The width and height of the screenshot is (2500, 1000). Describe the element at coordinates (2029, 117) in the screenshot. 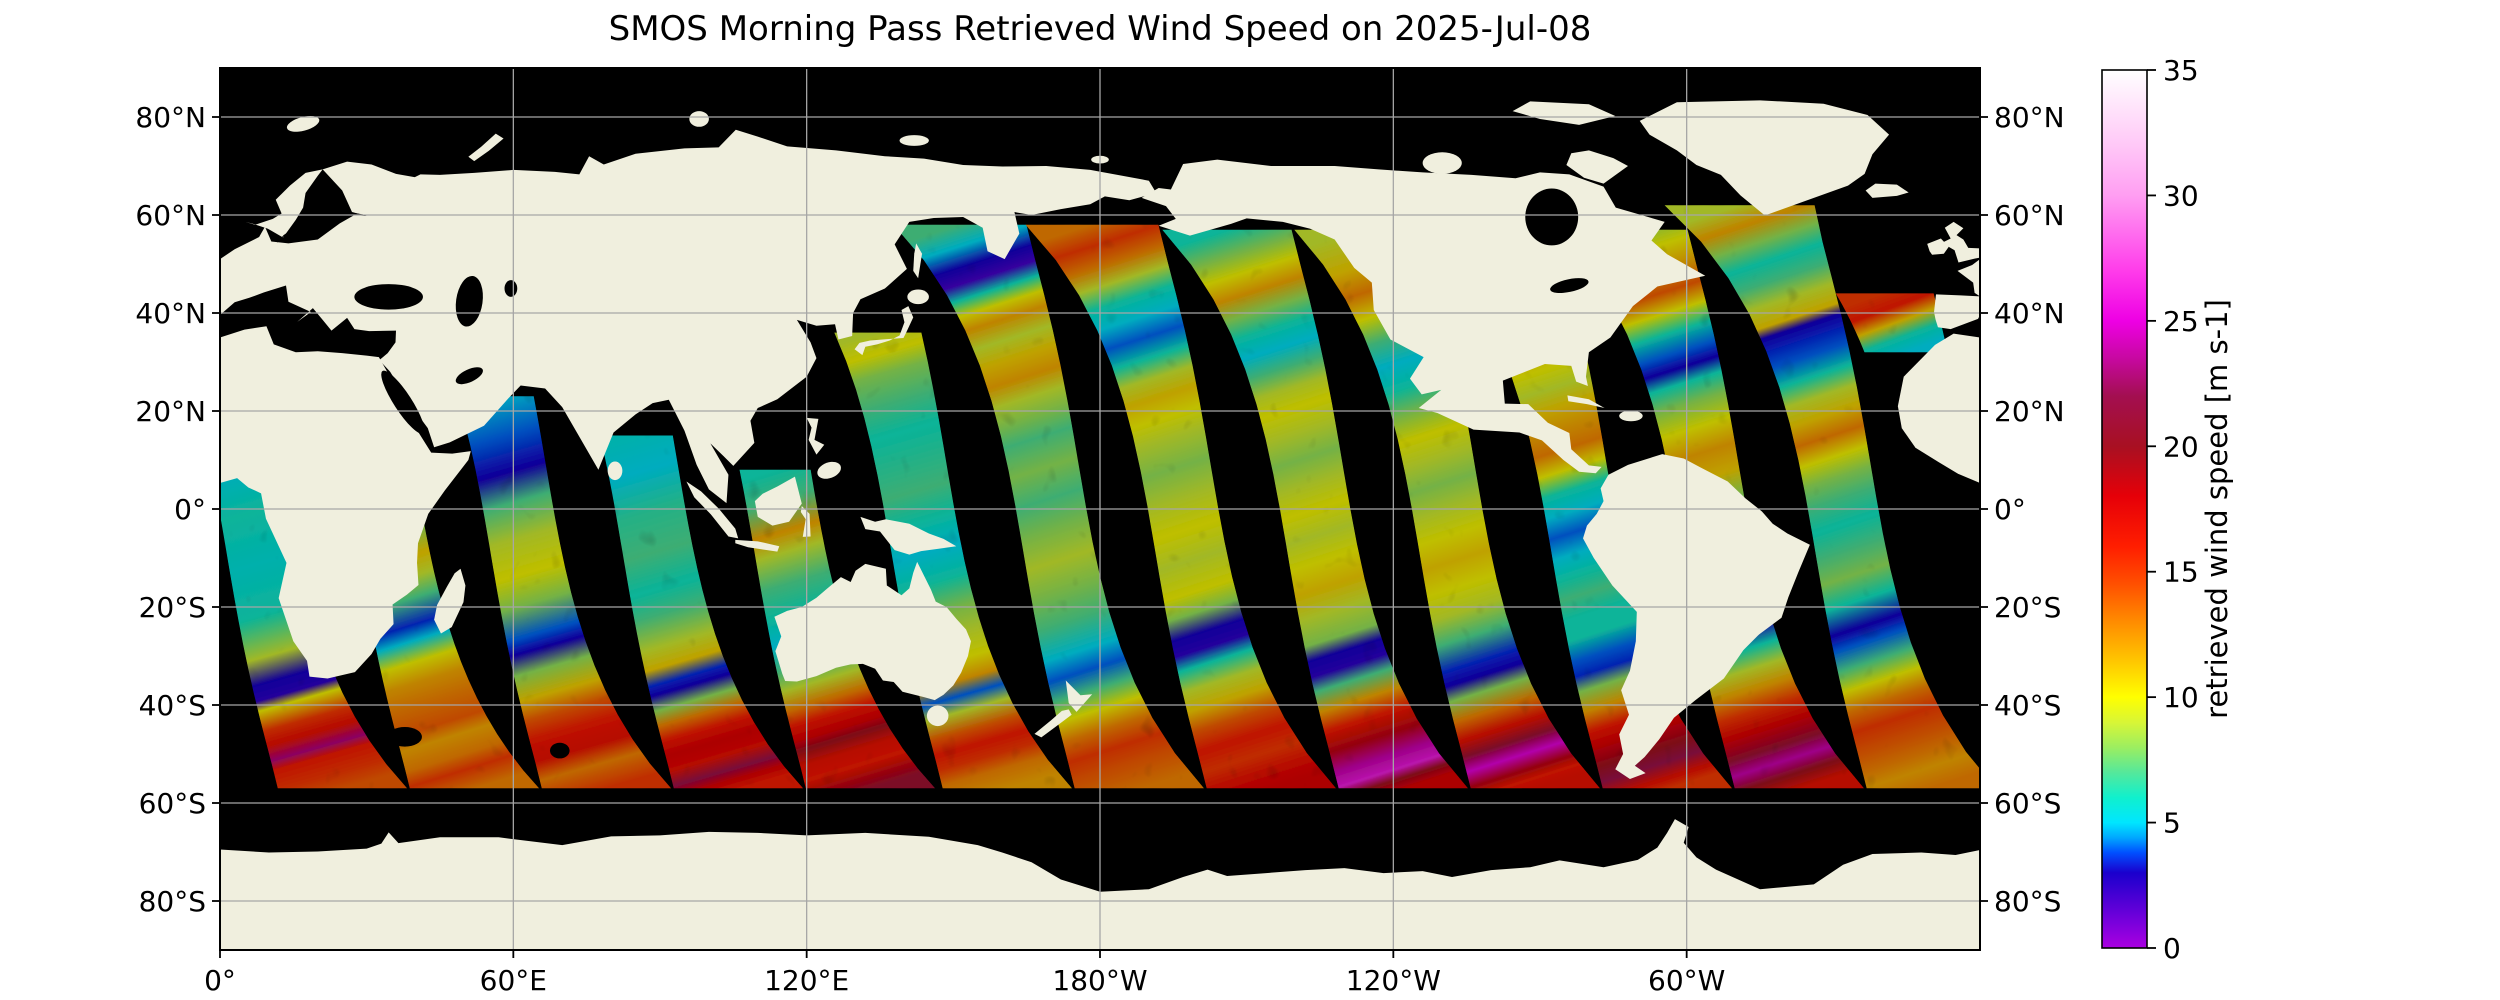

I see `lat-tick-label-right: 80°N` at that location.